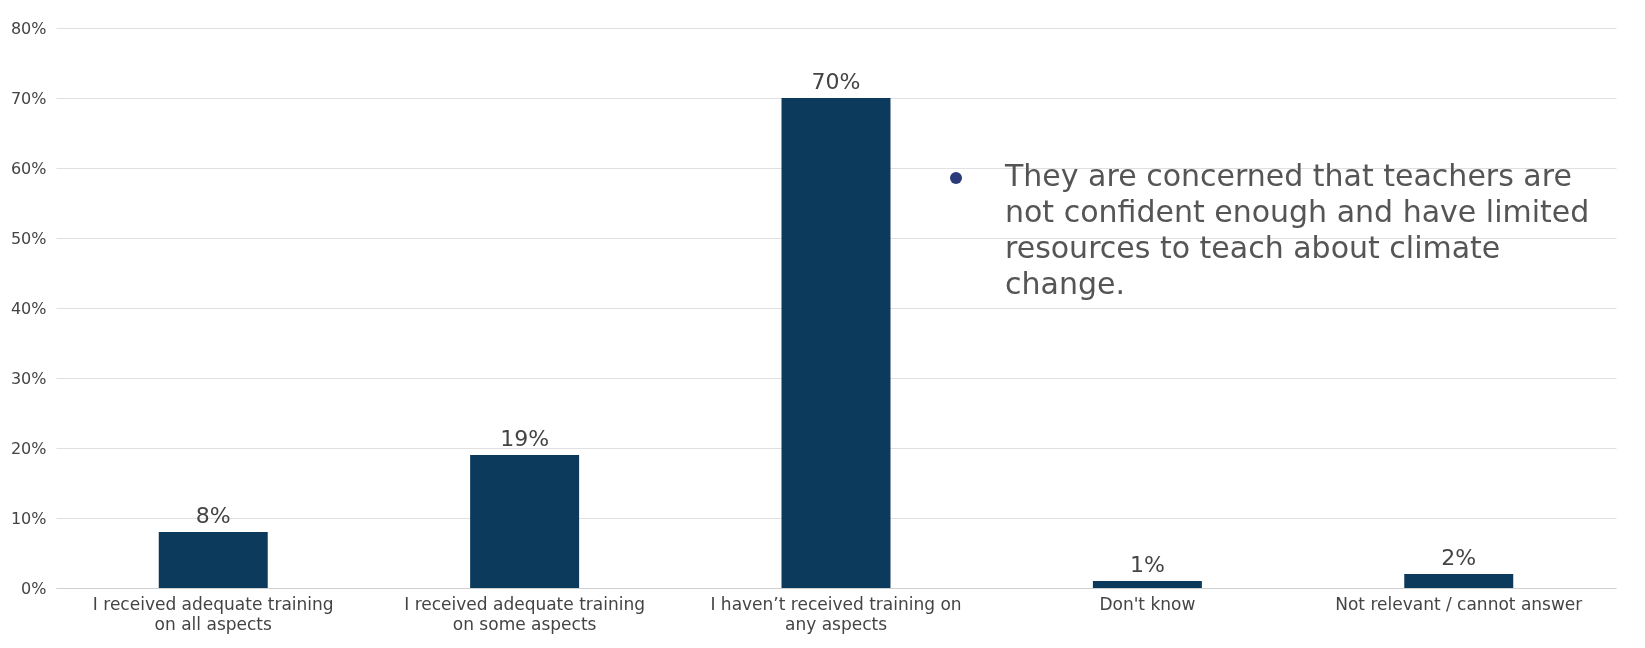 This screenshot has height=648, width=1645. What do you see at coordinates (28, 238) in the screenshot?
I see `y-tick-label: 50%` at bounding box center [28, 238].